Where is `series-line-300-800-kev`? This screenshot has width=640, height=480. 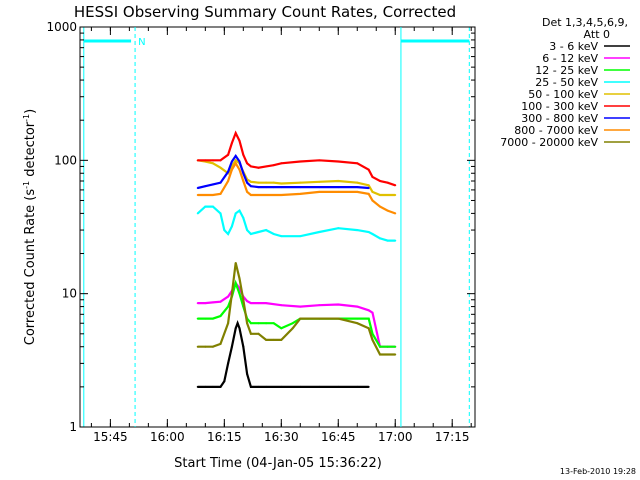 series-line-300-800-kev is located at coordinates (283, 171).